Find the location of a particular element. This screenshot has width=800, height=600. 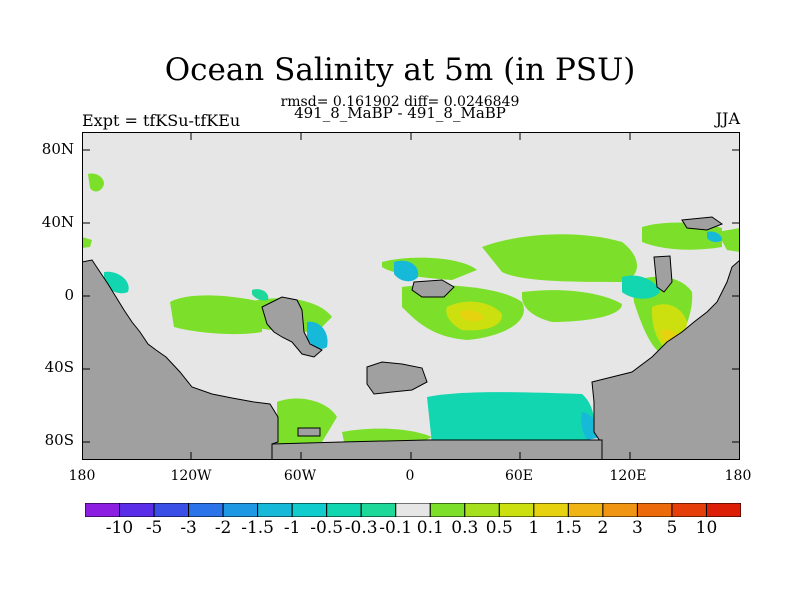

lat-tick-40n: 40N is located at coordinates (57, 222).